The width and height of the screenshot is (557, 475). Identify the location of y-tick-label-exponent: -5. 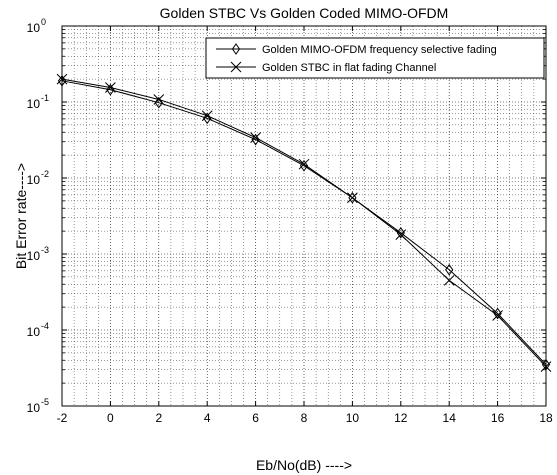
(45, 402).